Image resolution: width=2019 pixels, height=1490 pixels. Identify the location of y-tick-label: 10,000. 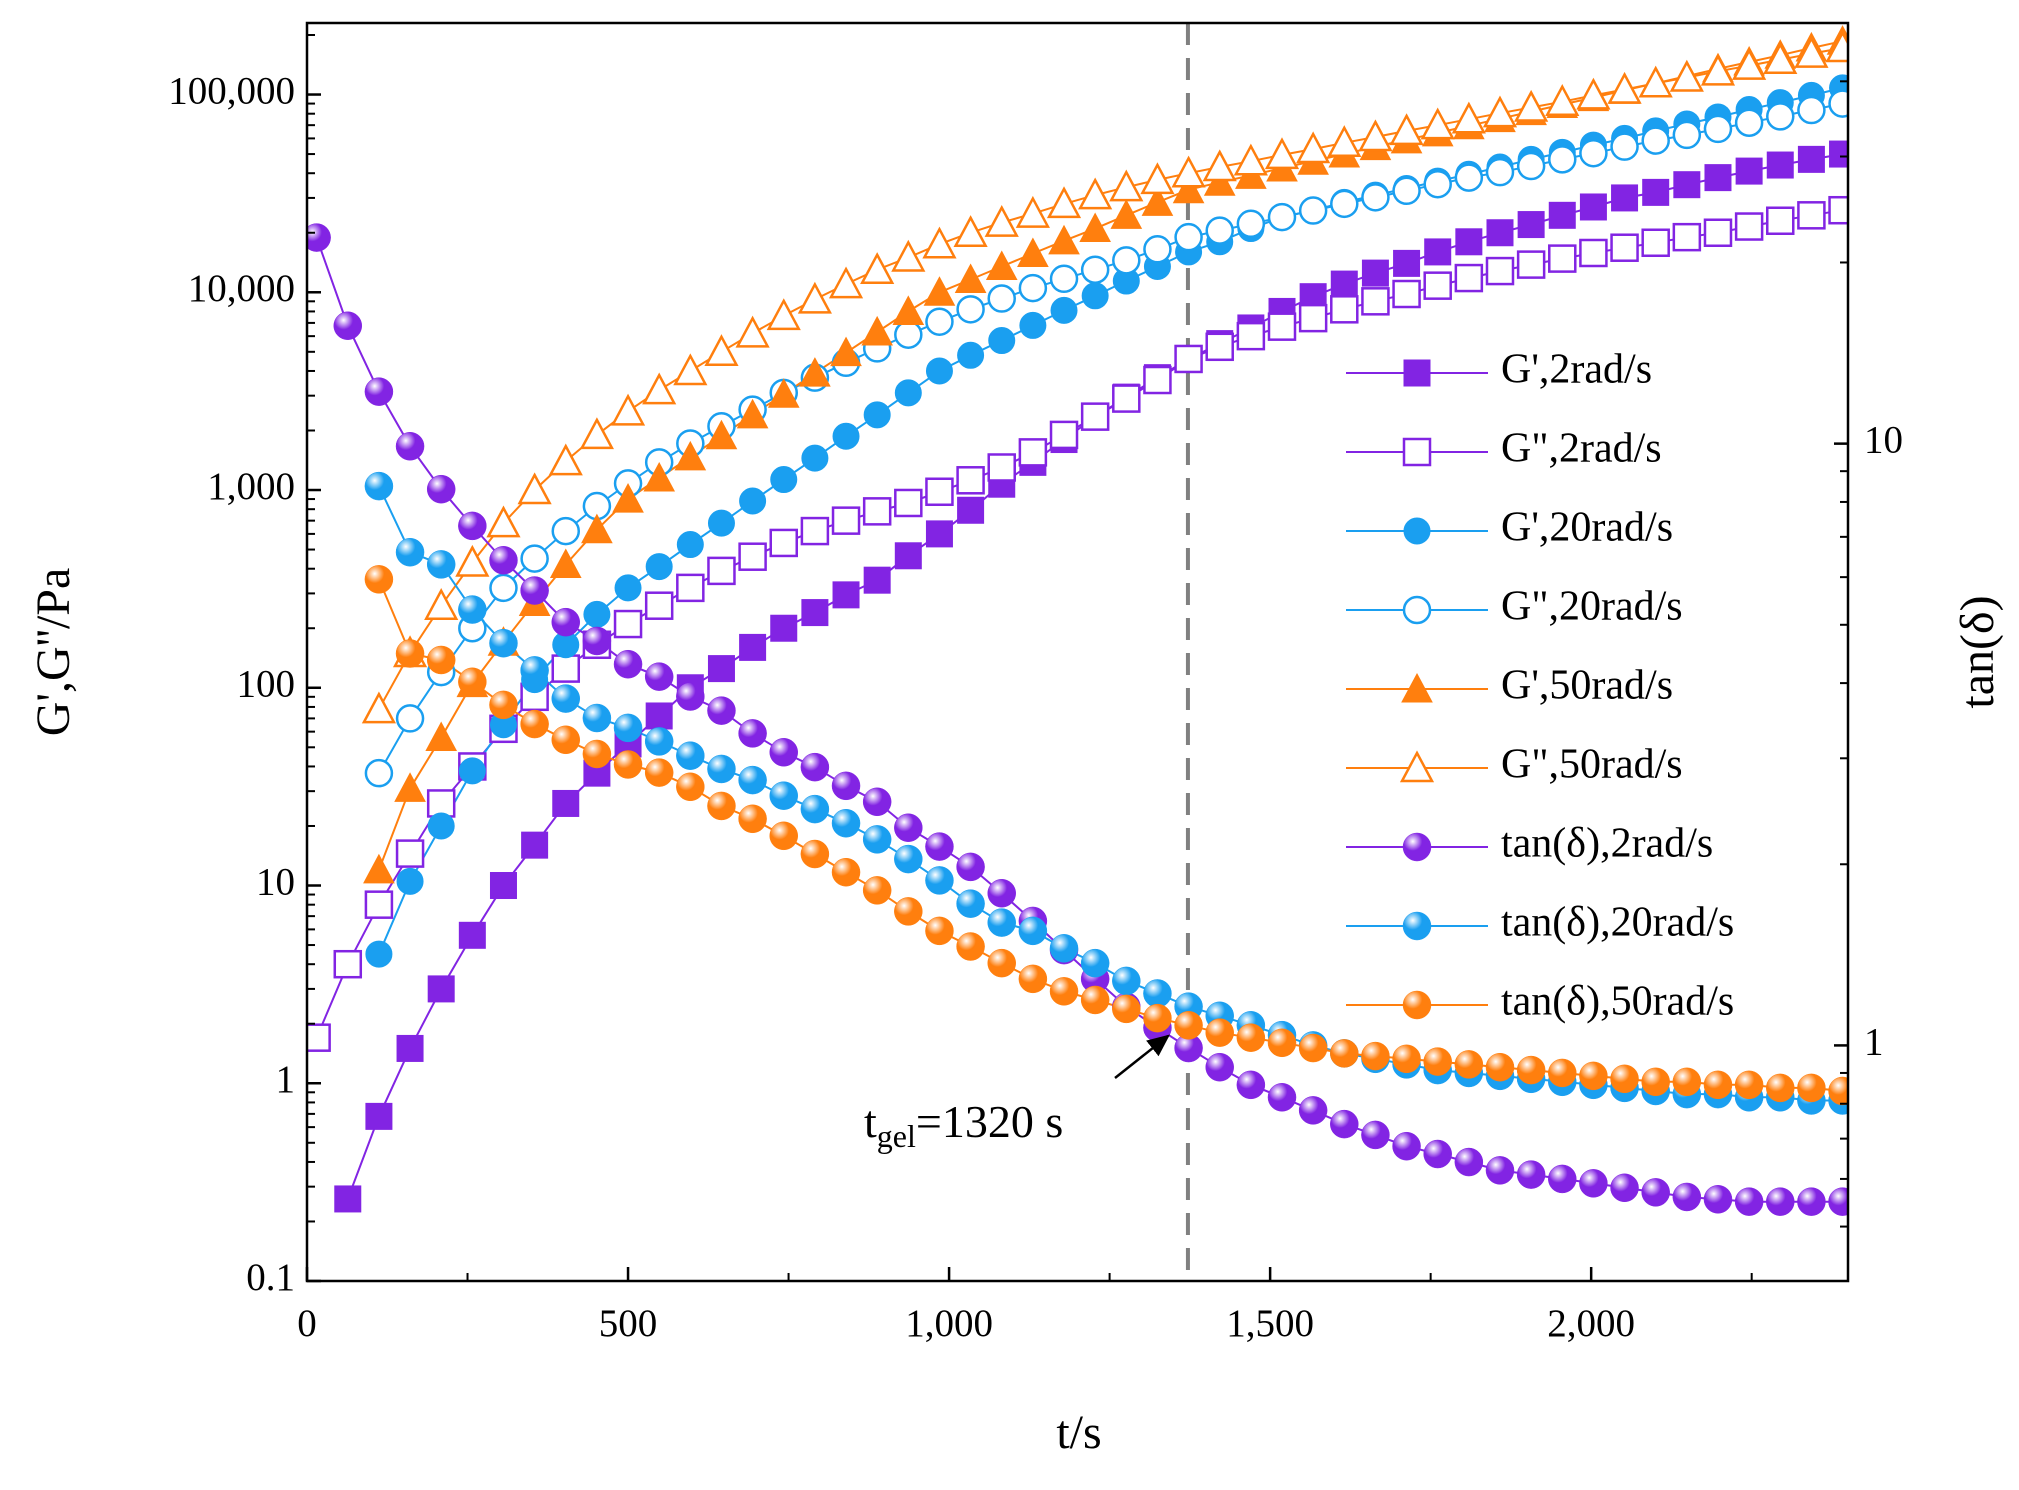
(241, 288).